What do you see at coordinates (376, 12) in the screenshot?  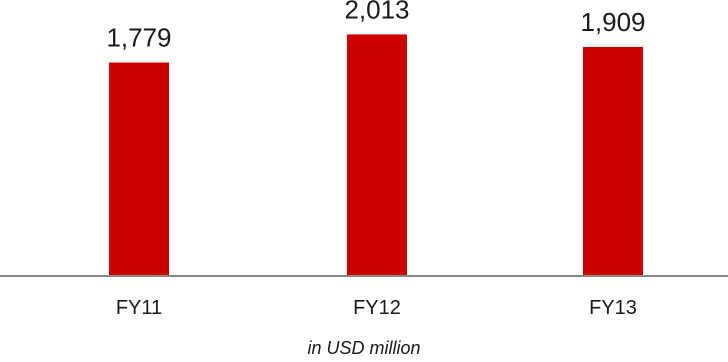 I see `data-label-fy12: 2,013` at bounding box center [376, 12].